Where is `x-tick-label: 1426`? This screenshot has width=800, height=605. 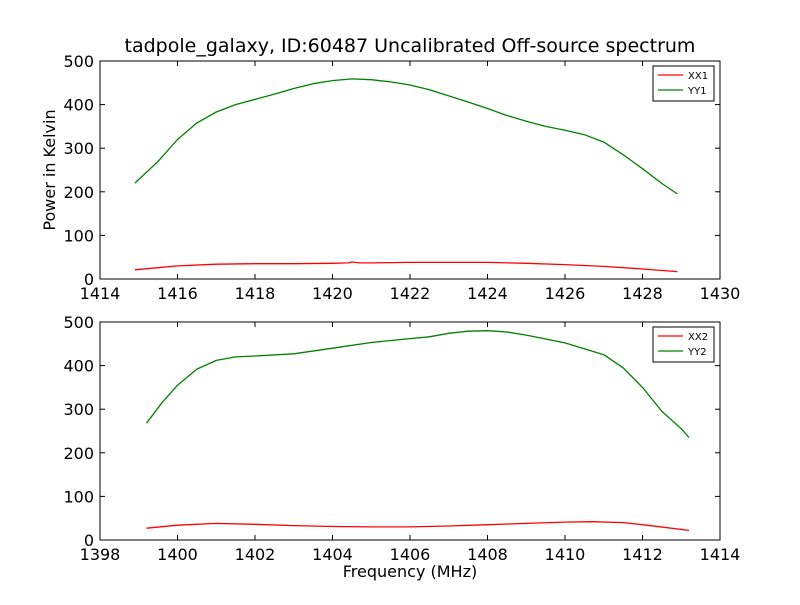 x-tick-label: 1426 is located at coordinates (565, 293).